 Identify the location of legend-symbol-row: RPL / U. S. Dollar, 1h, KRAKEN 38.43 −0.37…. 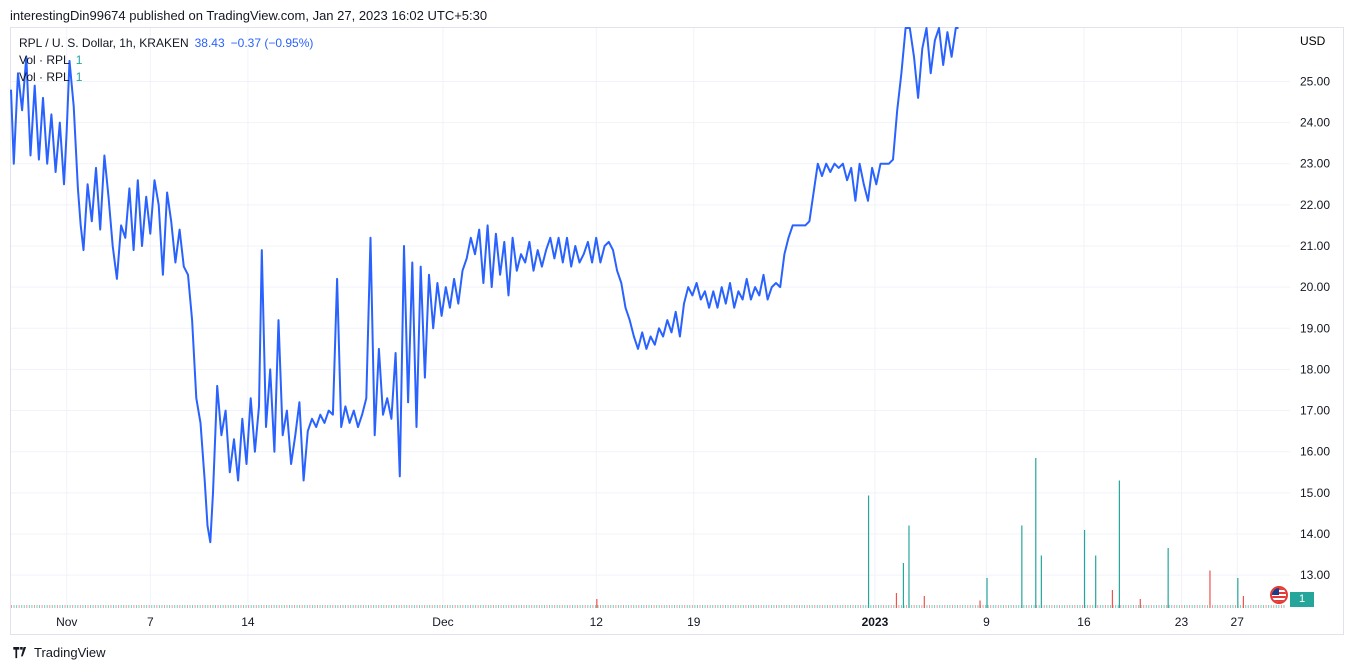
(166, 43).